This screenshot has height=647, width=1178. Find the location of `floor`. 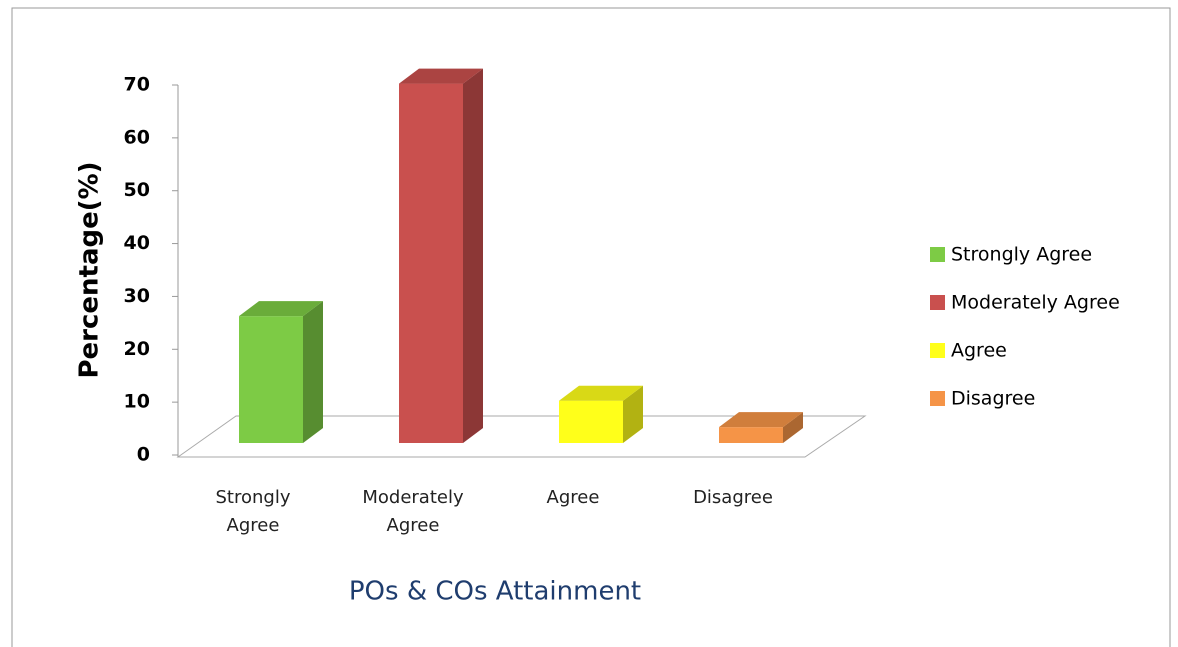

floor is located at coordinates (521, 436).